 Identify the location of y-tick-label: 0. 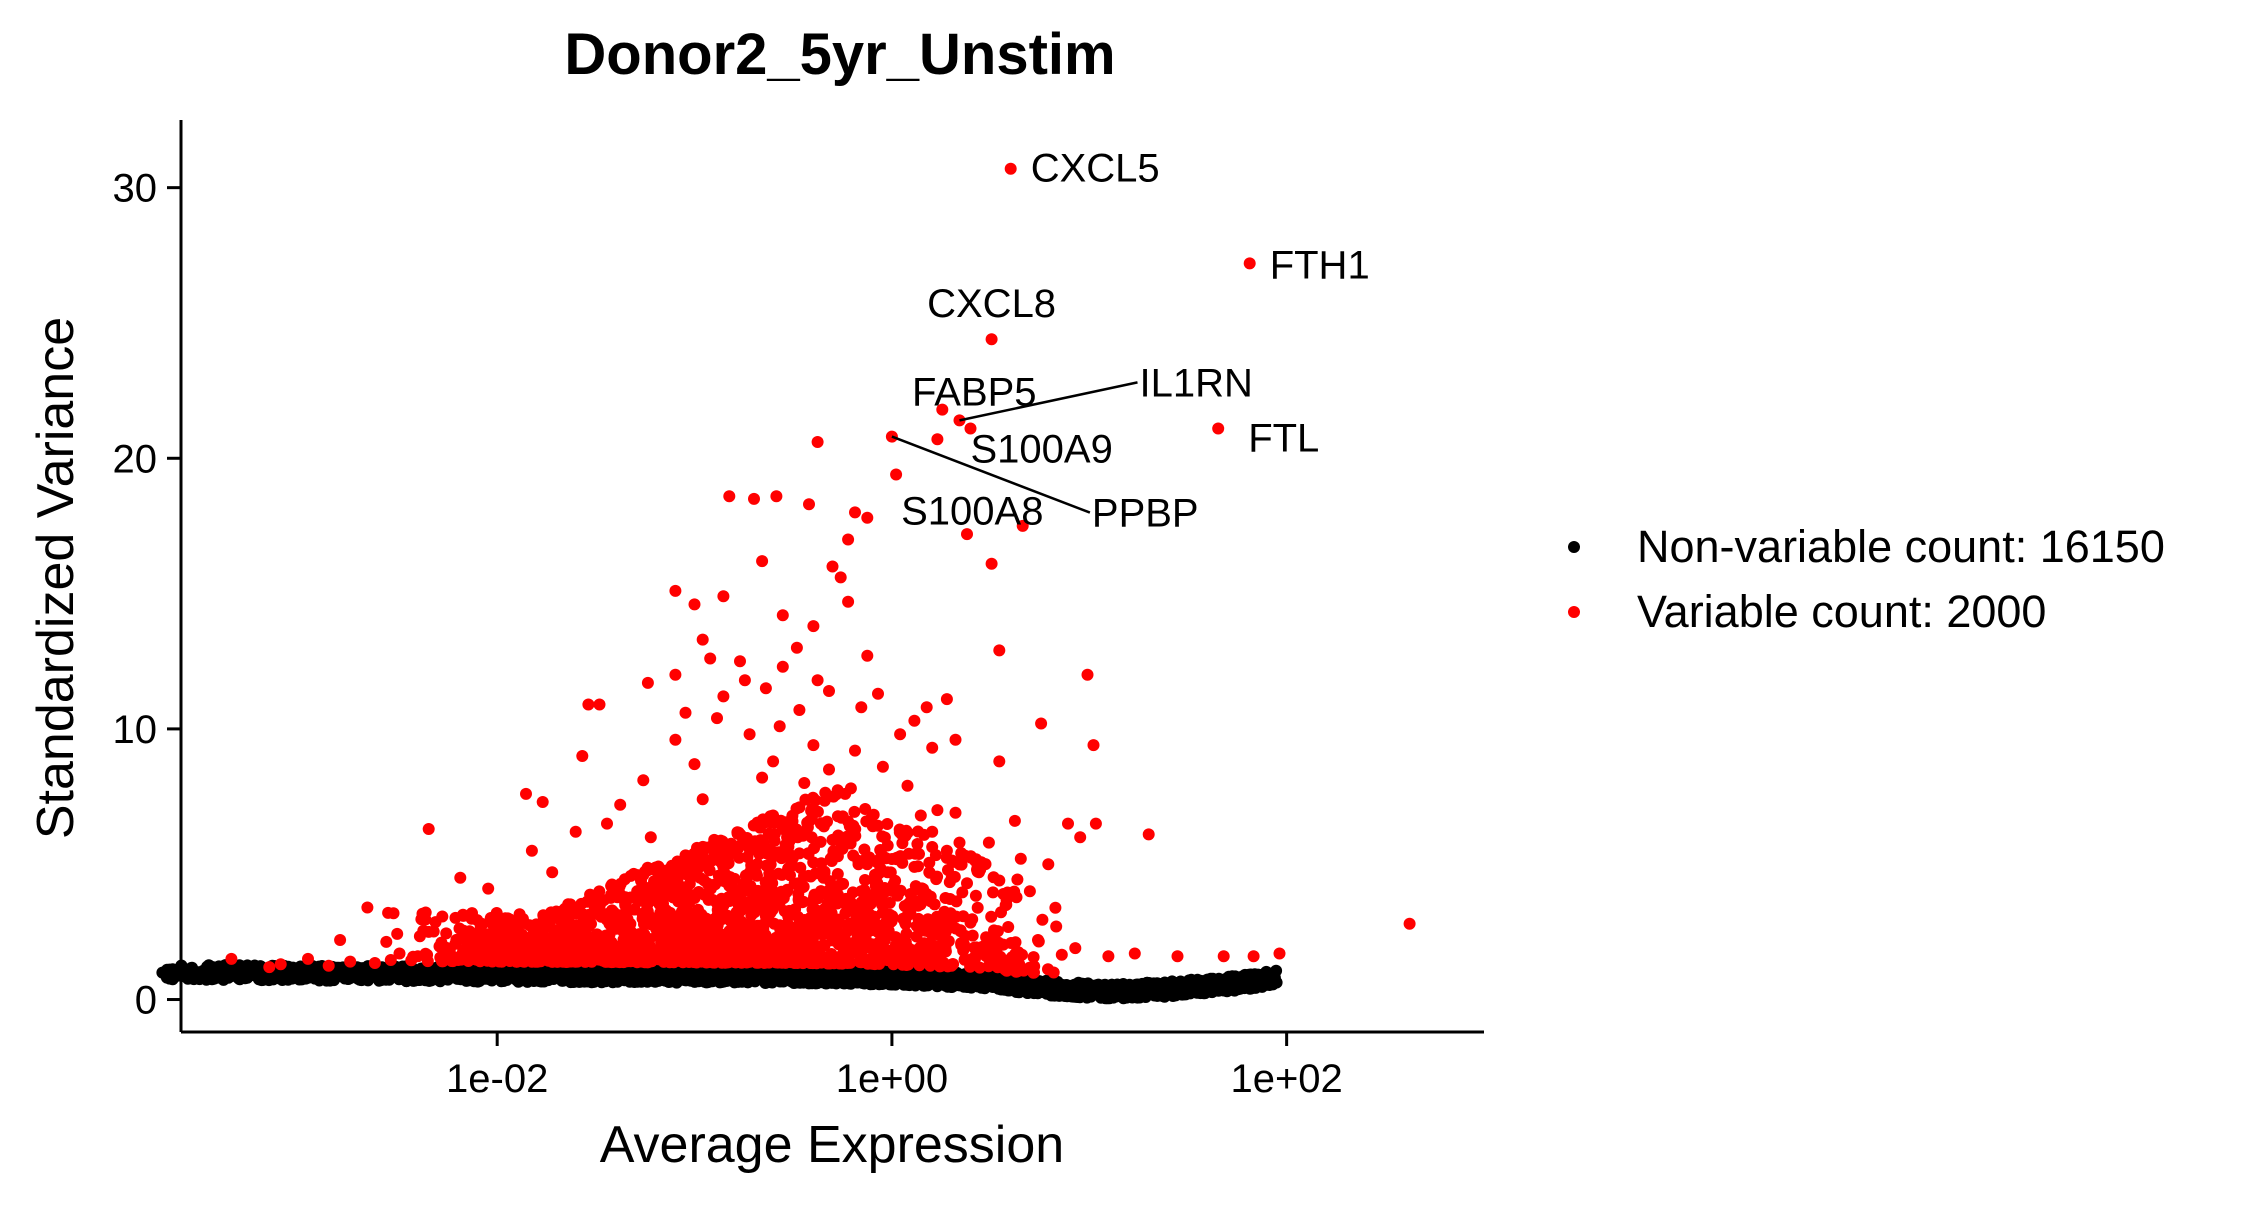
(146, 1001).